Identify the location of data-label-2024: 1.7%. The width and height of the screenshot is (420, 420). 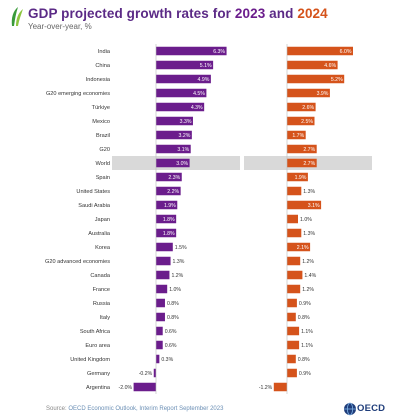
(298, 136).